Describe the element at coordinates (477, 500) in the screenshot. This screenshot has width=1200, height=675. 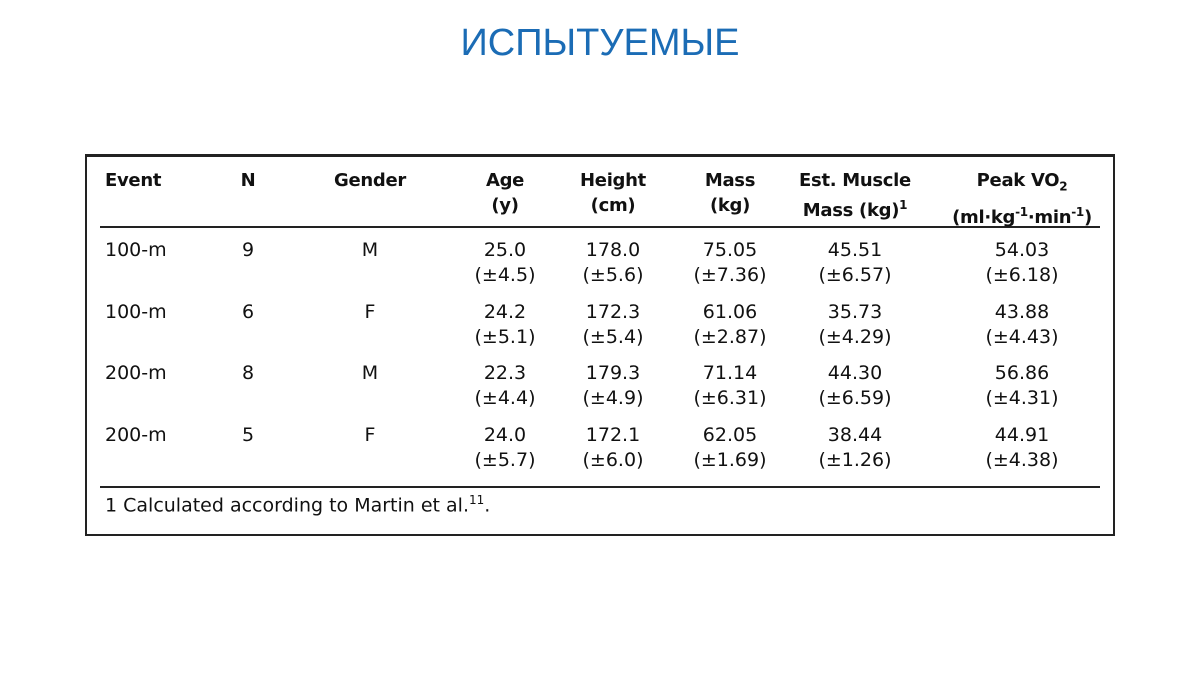
I see `text-segment: 11` at that location.